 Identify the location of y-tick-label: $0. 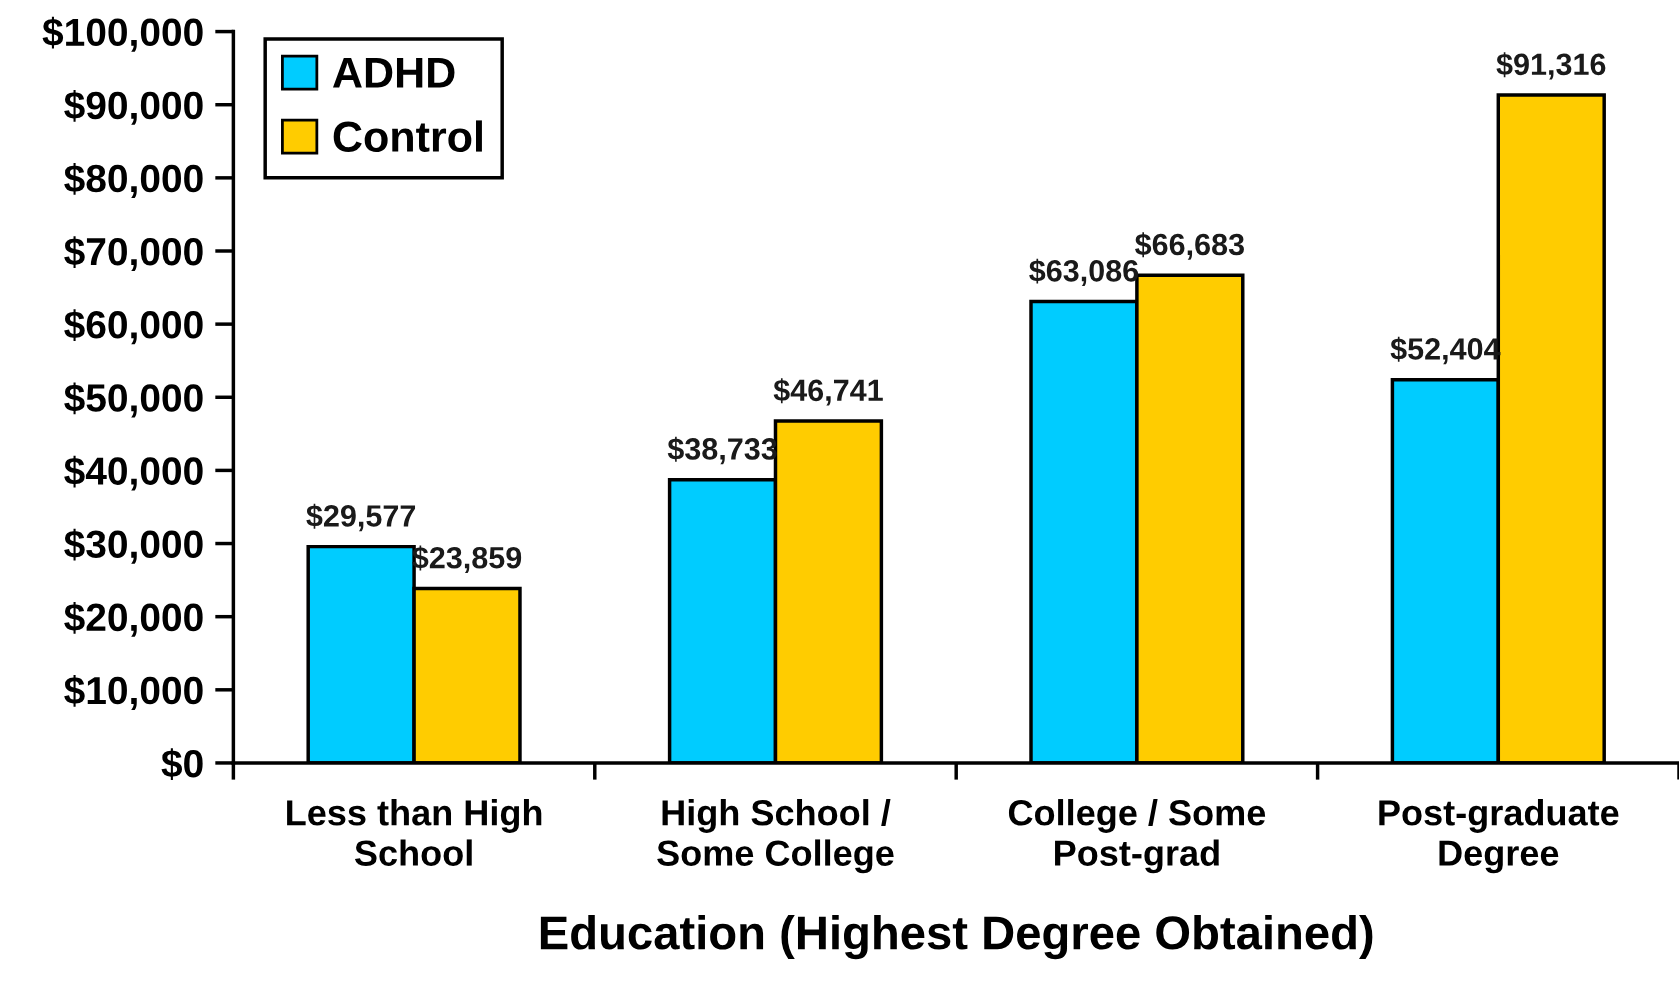
(182, 764).